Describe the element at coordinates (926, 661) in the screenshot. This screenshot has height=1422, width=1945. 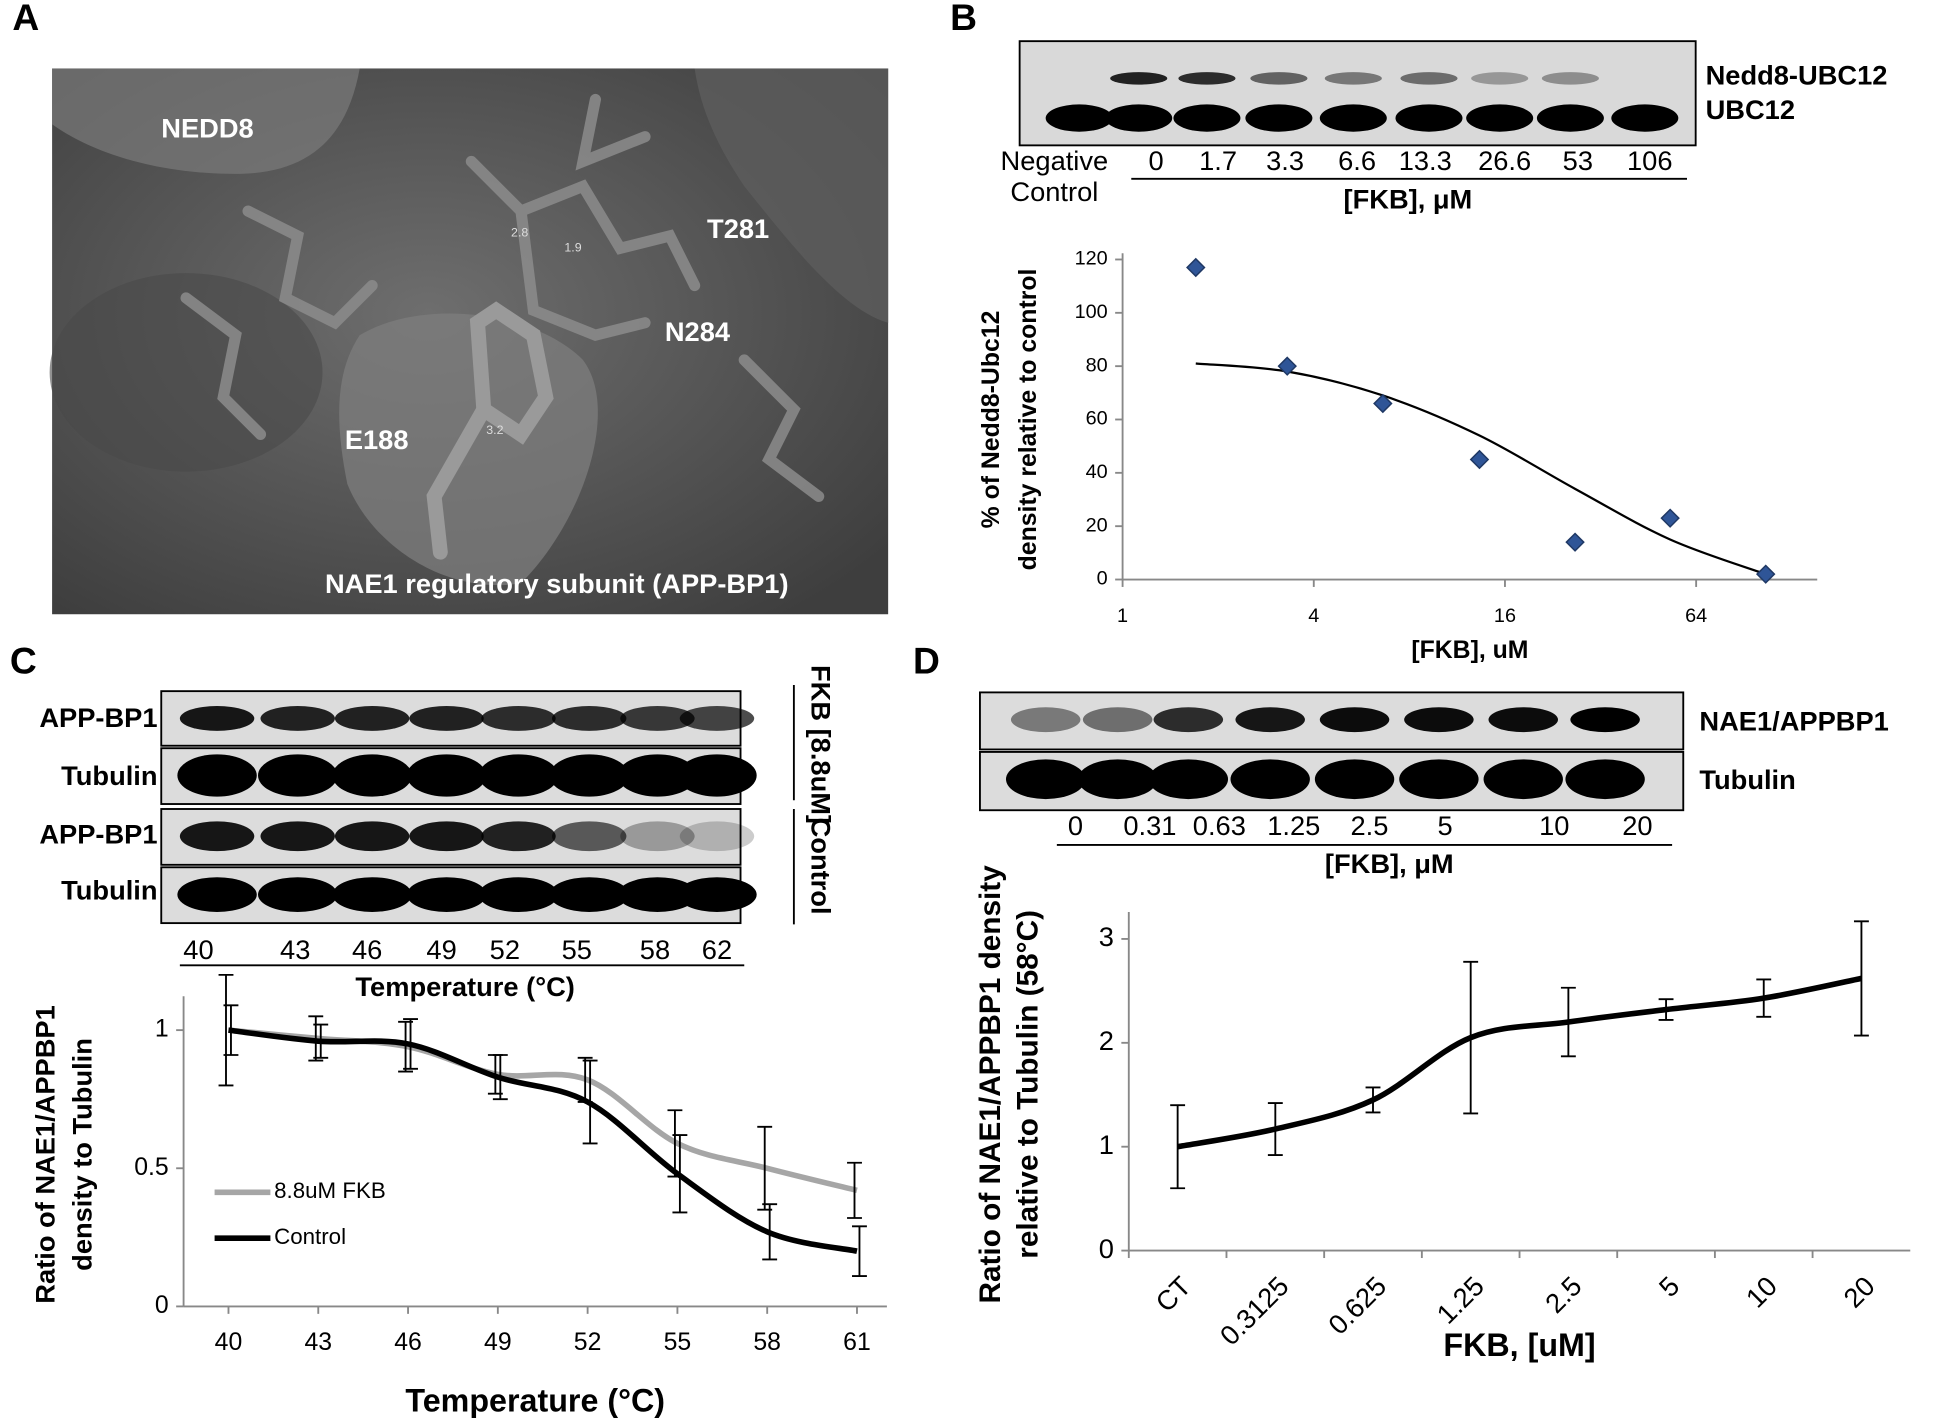
I see `panel-label: D` at that location.